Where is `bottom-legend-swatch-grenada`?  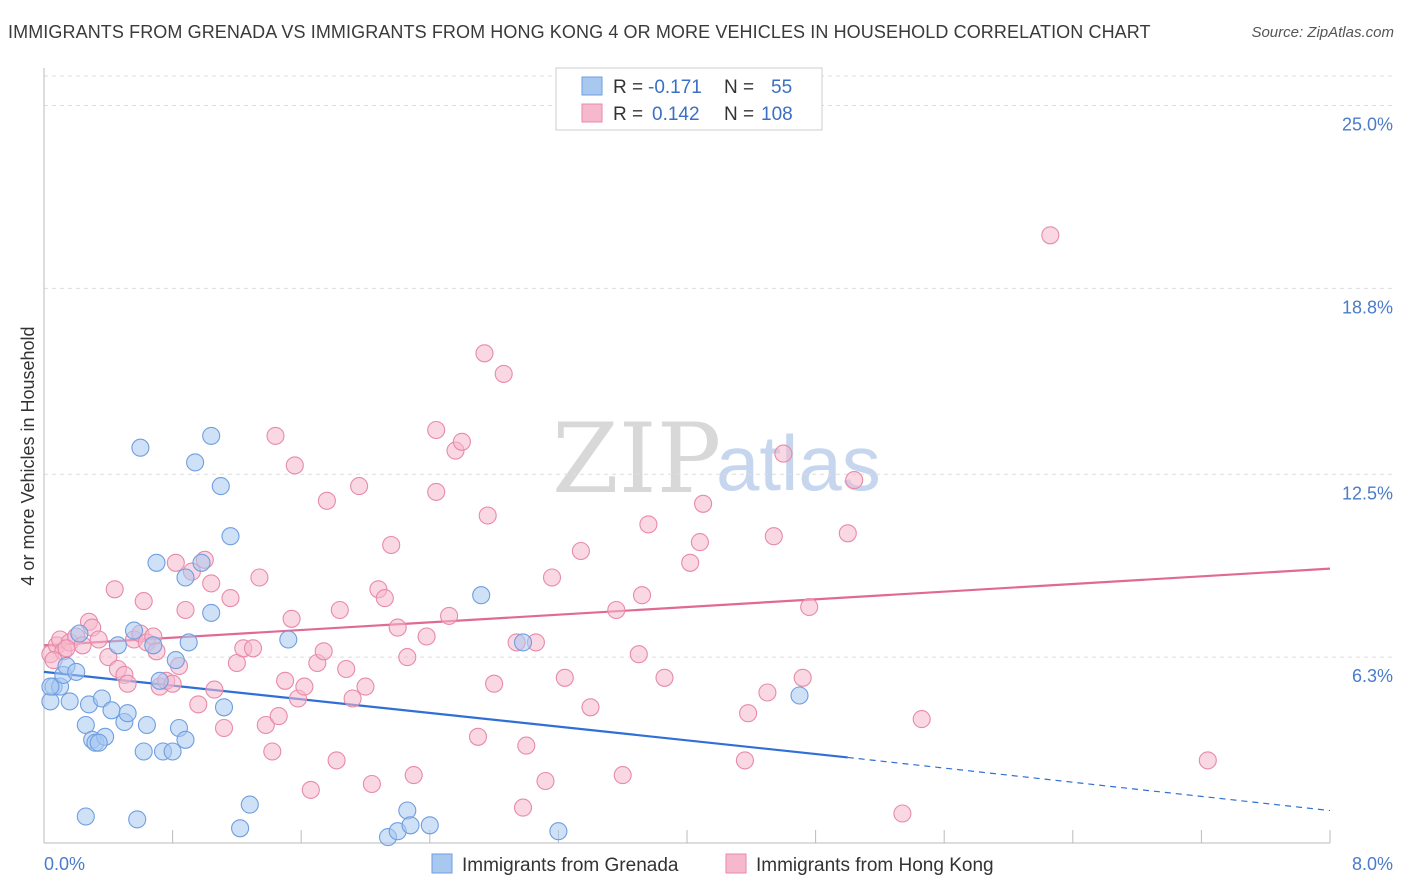 bottom-legend-swatch-grenada is located at coordinates (442, 863).